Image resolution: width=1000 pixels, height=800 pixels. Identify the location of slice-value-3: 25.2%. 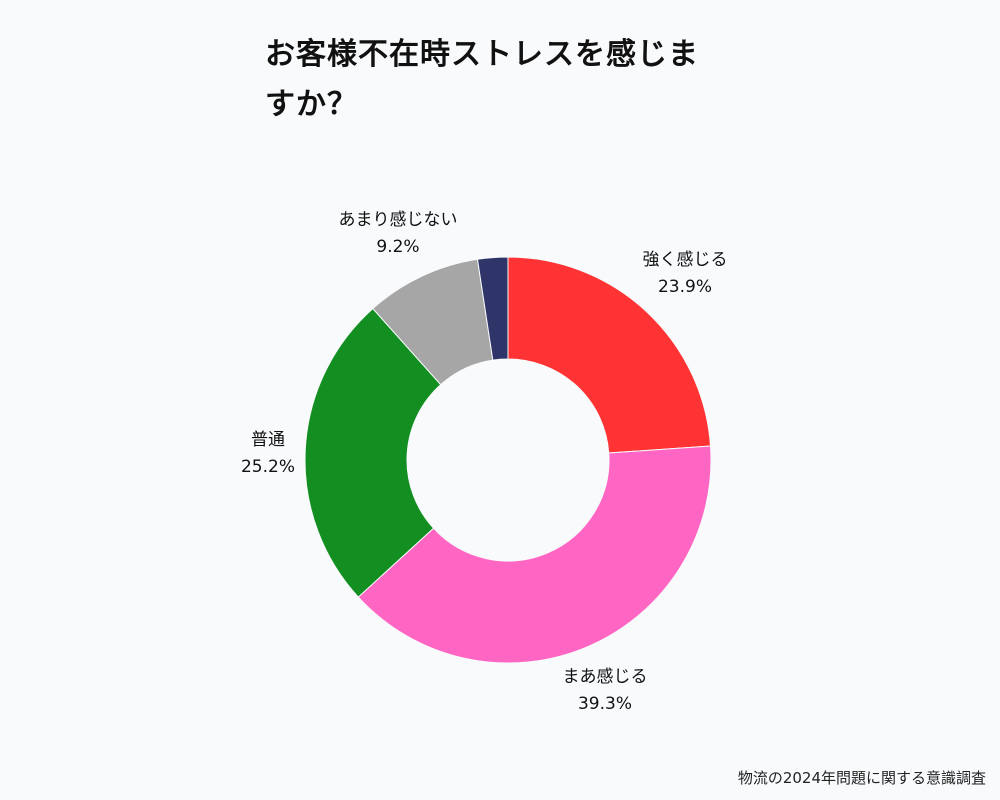
(268, 467).